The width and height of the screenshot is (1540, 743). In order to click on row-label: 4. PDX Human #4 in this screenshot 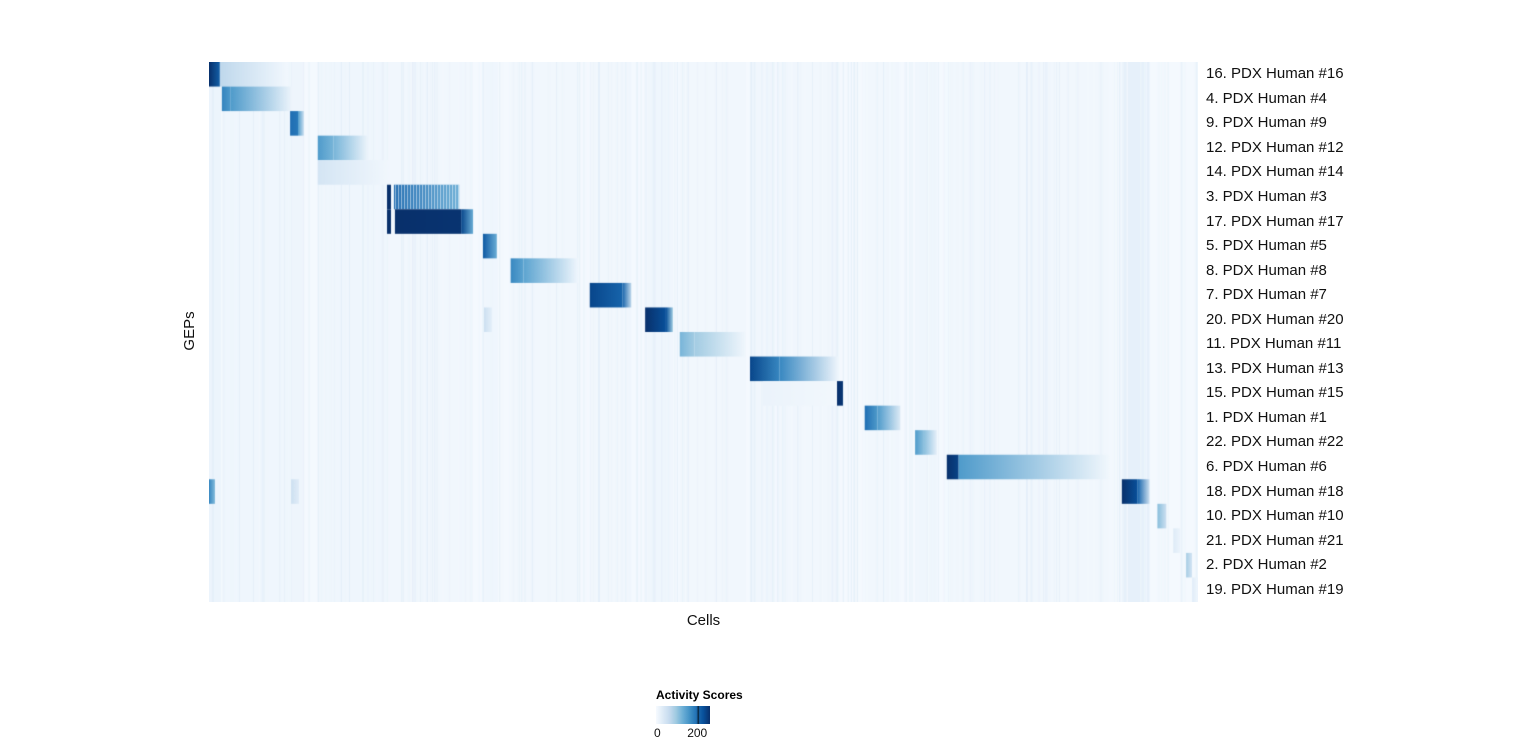, I will do `click(1266, 98)`.